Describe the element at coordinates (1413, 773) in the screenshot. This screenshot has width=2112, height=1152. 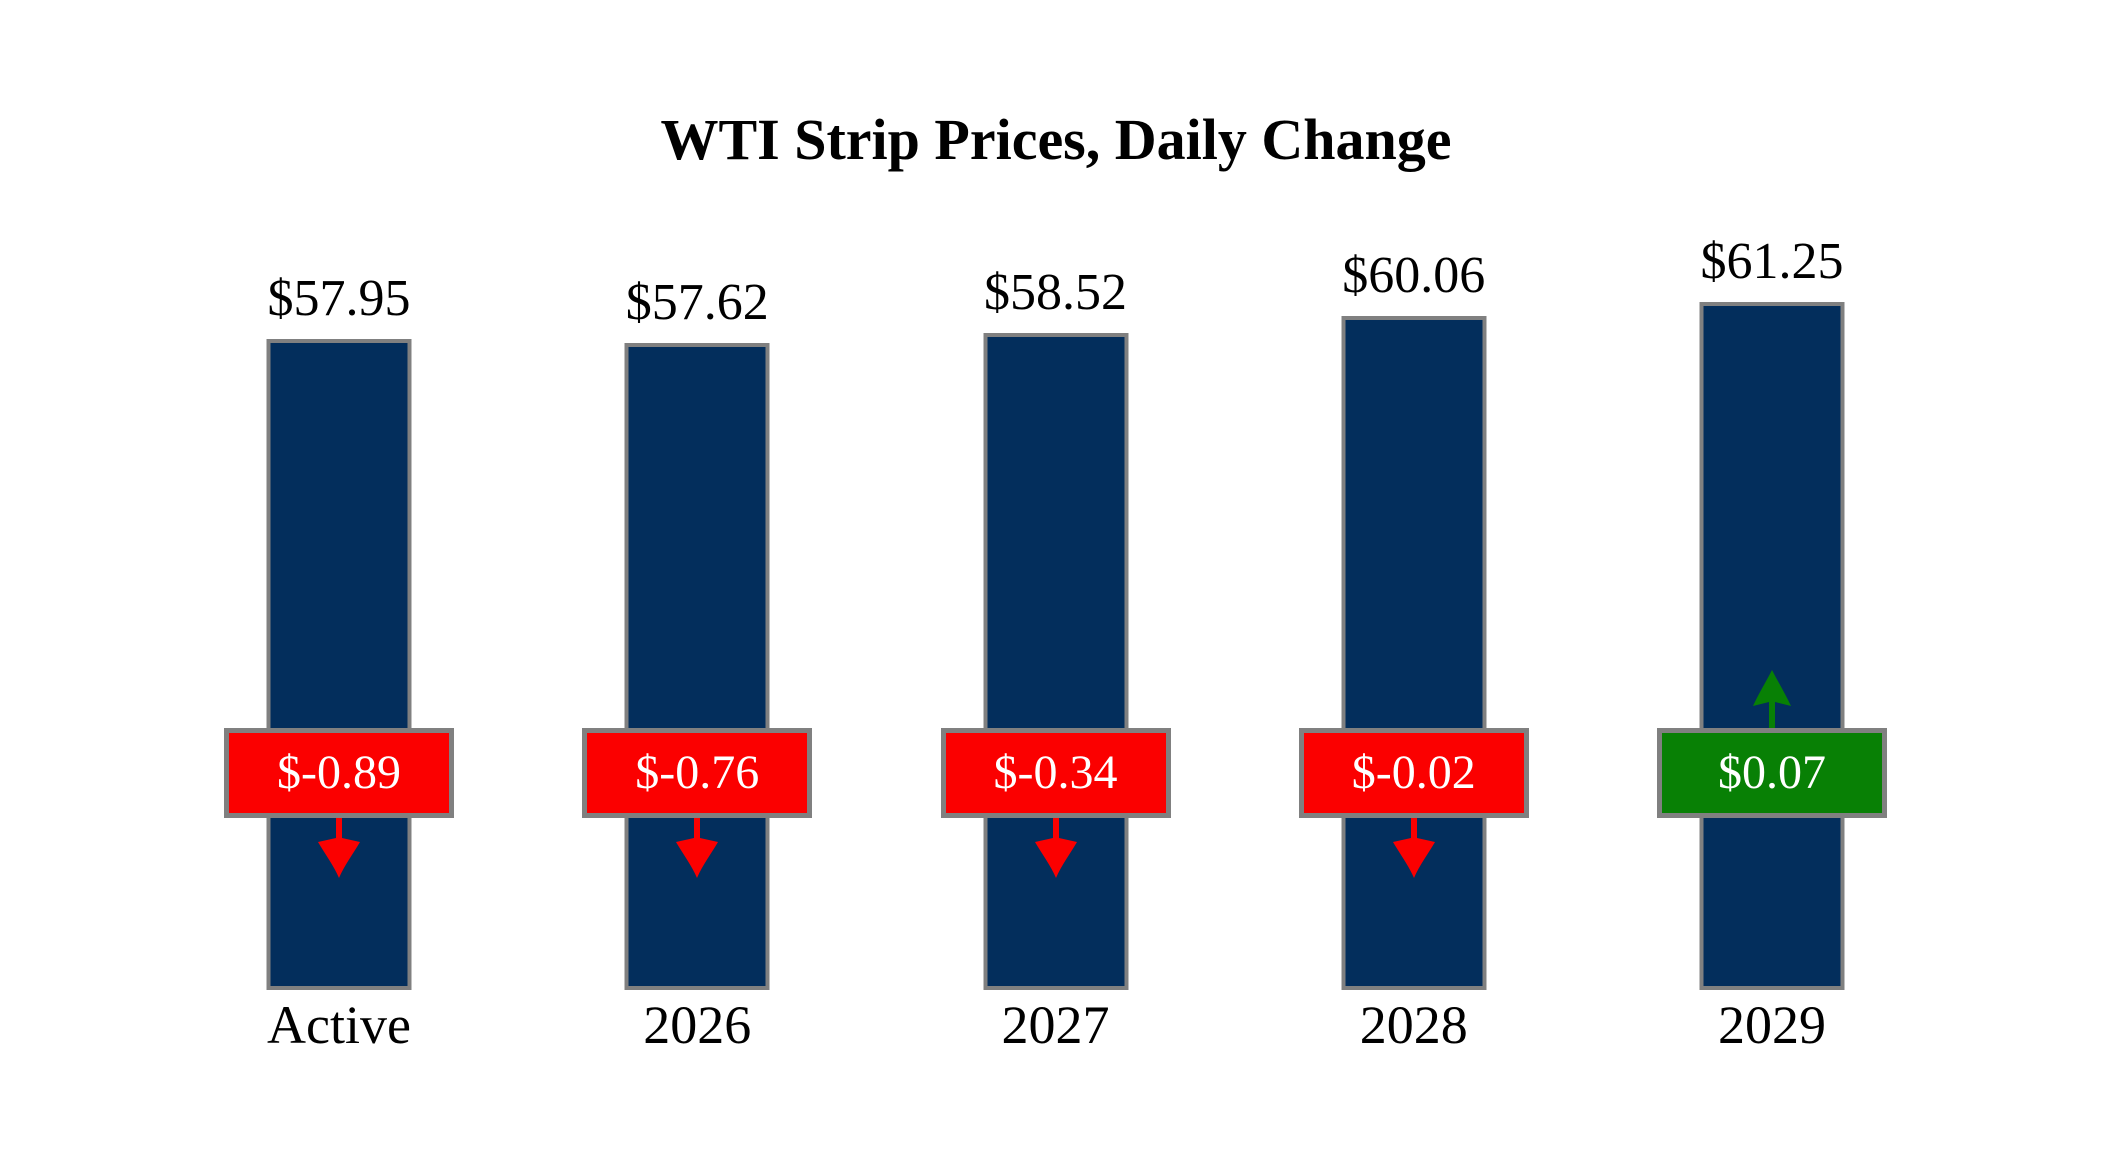
I see `change-badge: $-0.02` at that location.